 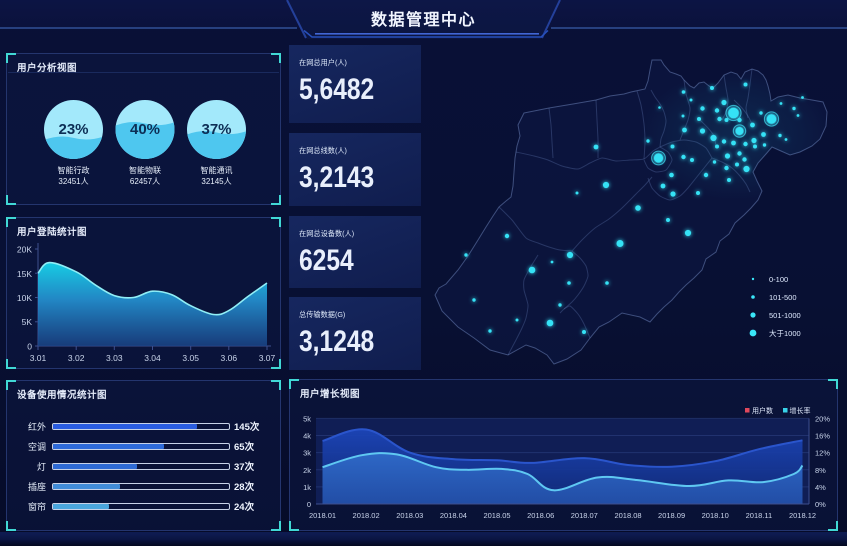 What do you see at coordinates (76, 358) in the screenshot?
I see `svg-text: 3.02` at bounding box center [76, 358].